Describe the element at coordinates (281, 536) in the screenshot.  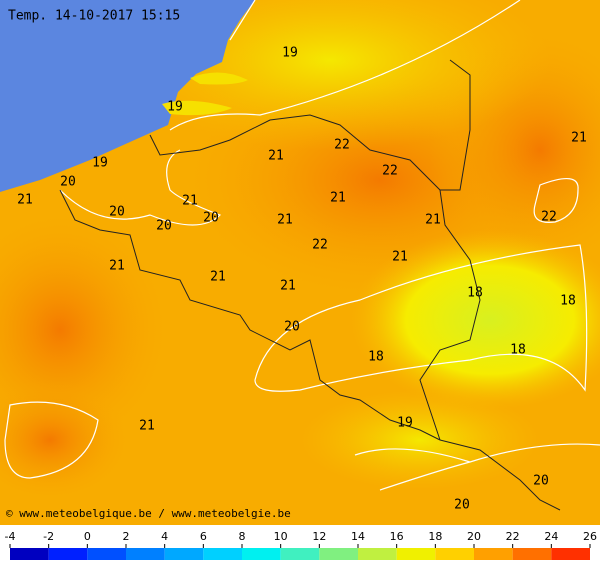
I see `colorbar-tick-label: 10` at that location.